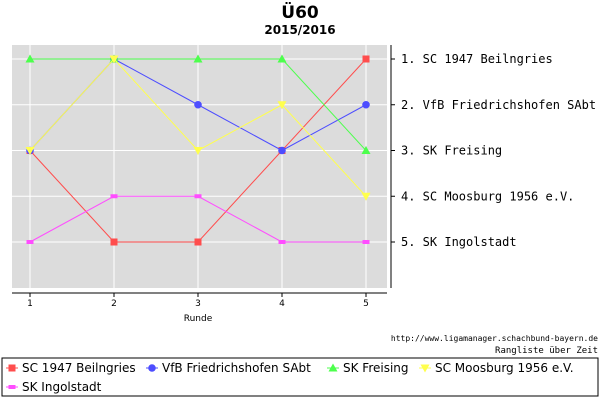 The image size is (600, 400). I want to click on rank-label-1: 1. SC 1947 Beilngries, so click(477, 59).